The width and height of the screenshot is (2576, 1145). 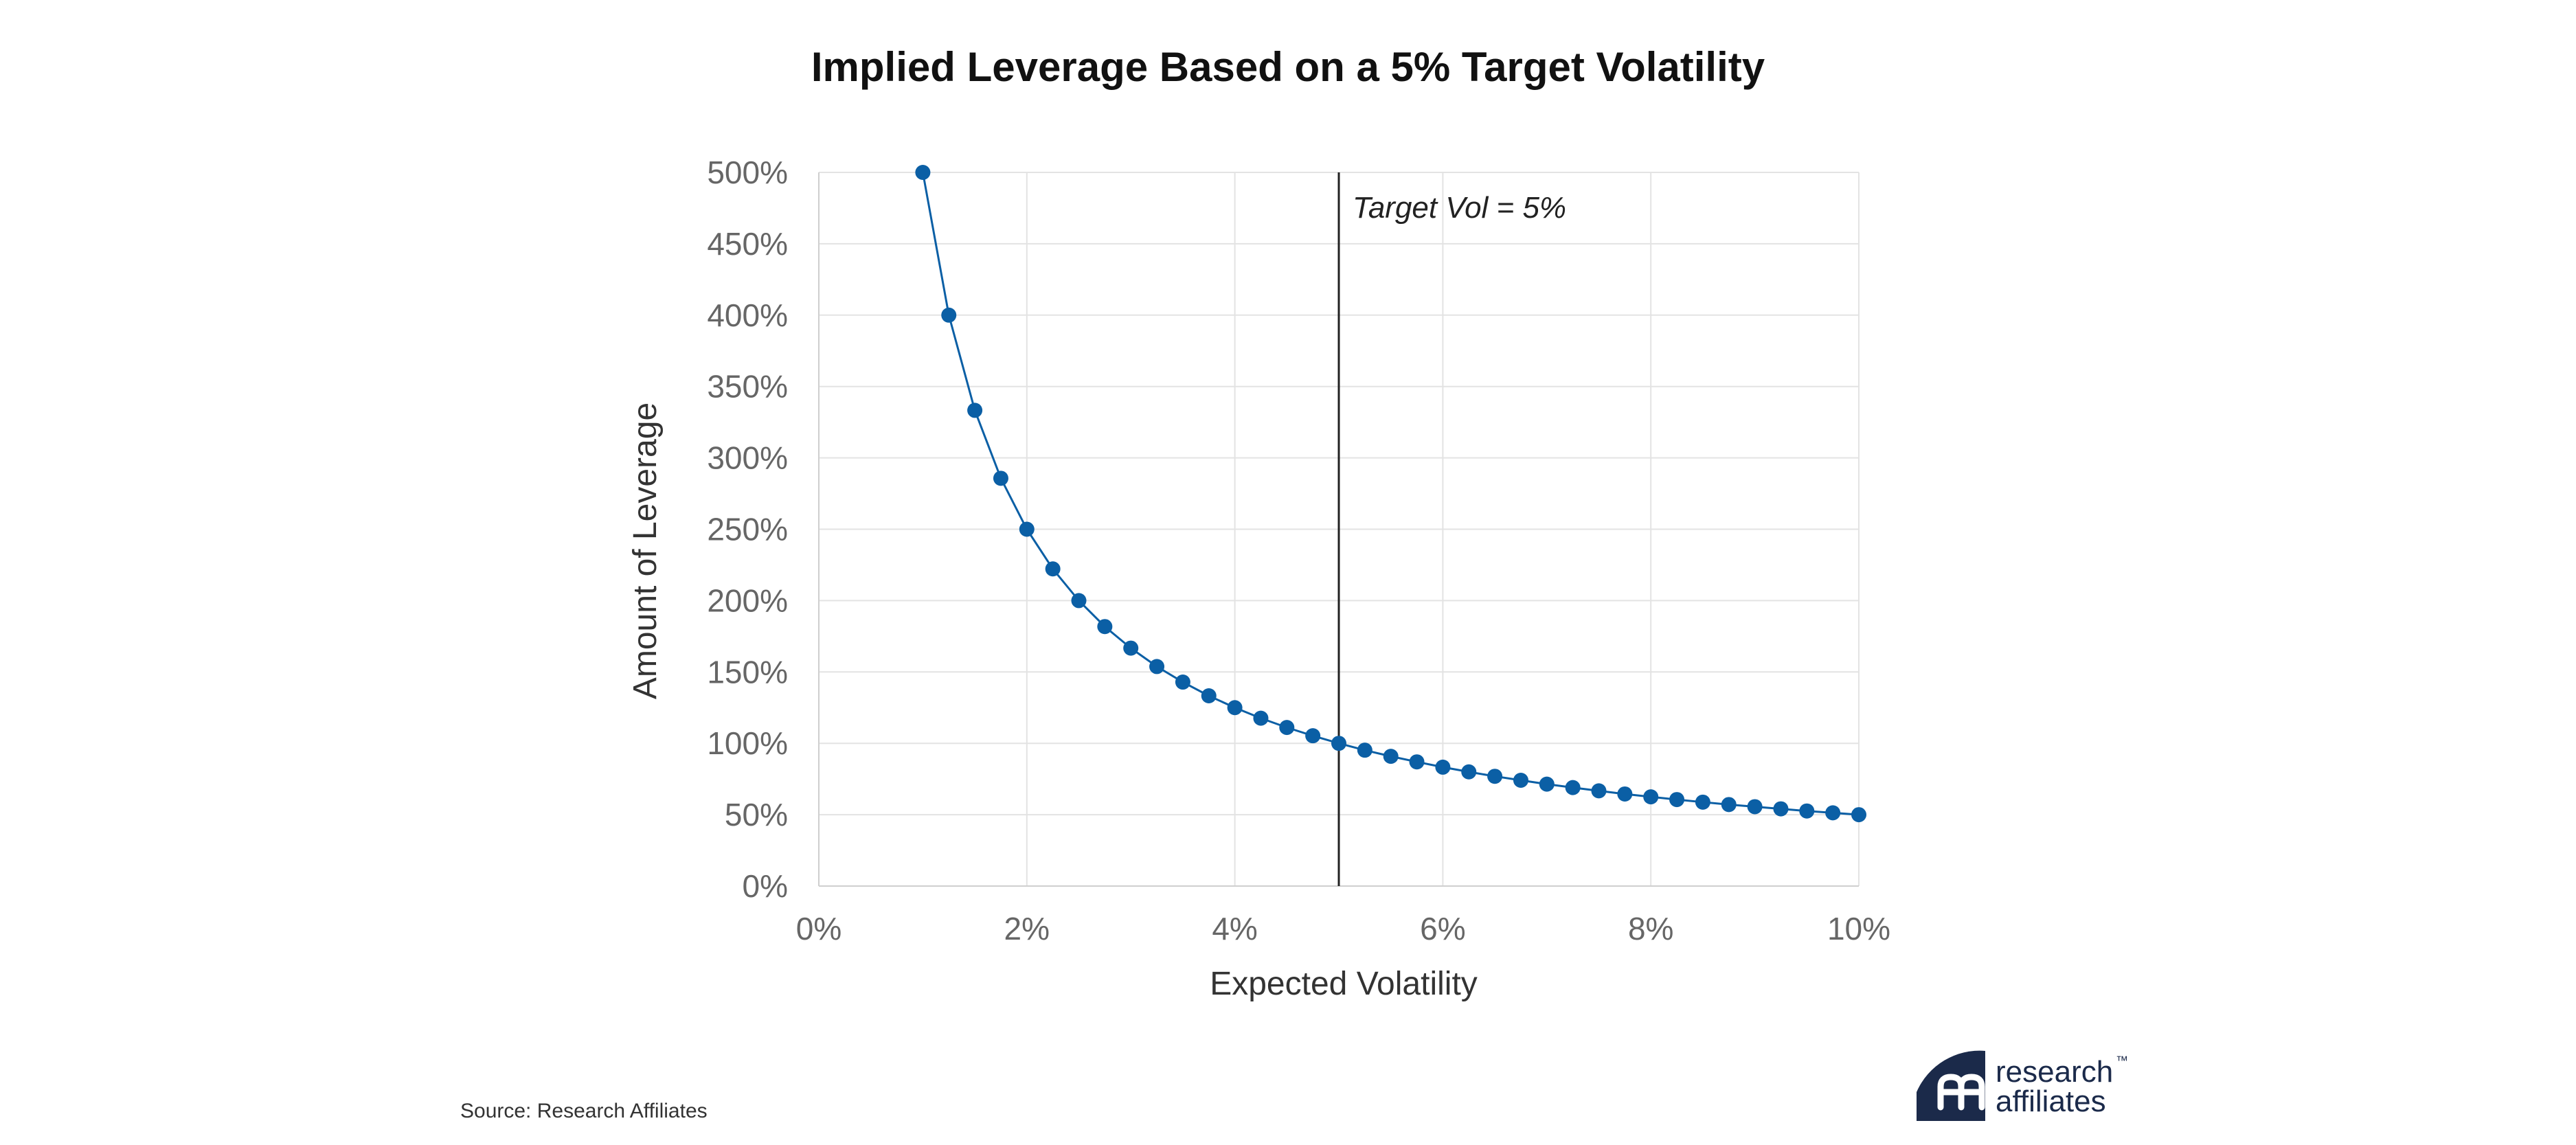 What do you see at coordinates (645, 551) in the screenshot?
I see `y-axis-label: Amount of Leverage` at bounding box center [645, 551].